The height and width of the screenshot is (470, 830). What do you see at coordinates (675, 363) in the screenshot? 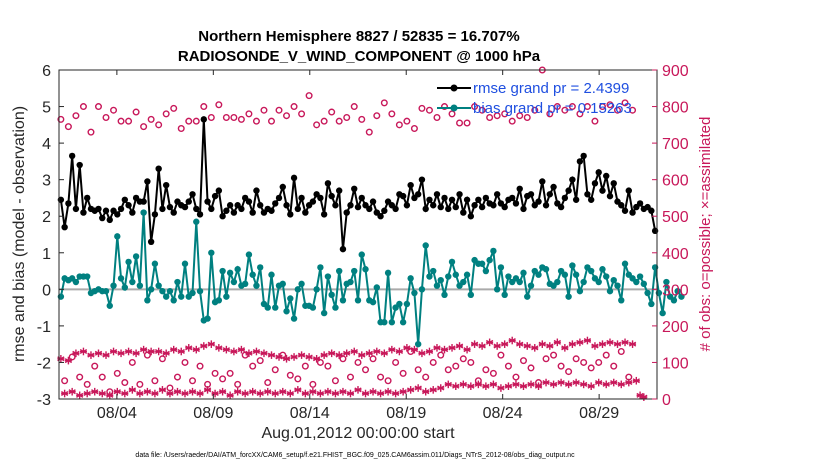
I see `y-right-tick-label: 100` at bounding box center [675, 363].